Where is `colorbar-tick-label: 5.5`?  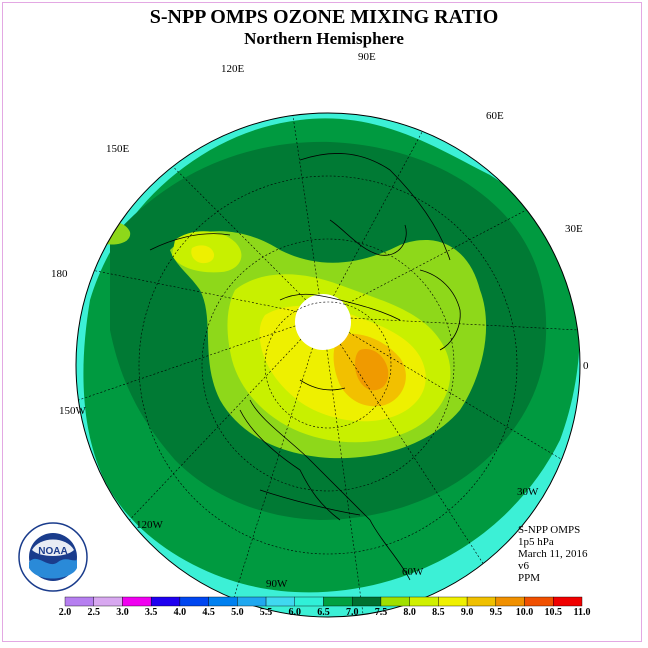
colorbar-tick-label: 5.5 is located at coordinates (266, 612).